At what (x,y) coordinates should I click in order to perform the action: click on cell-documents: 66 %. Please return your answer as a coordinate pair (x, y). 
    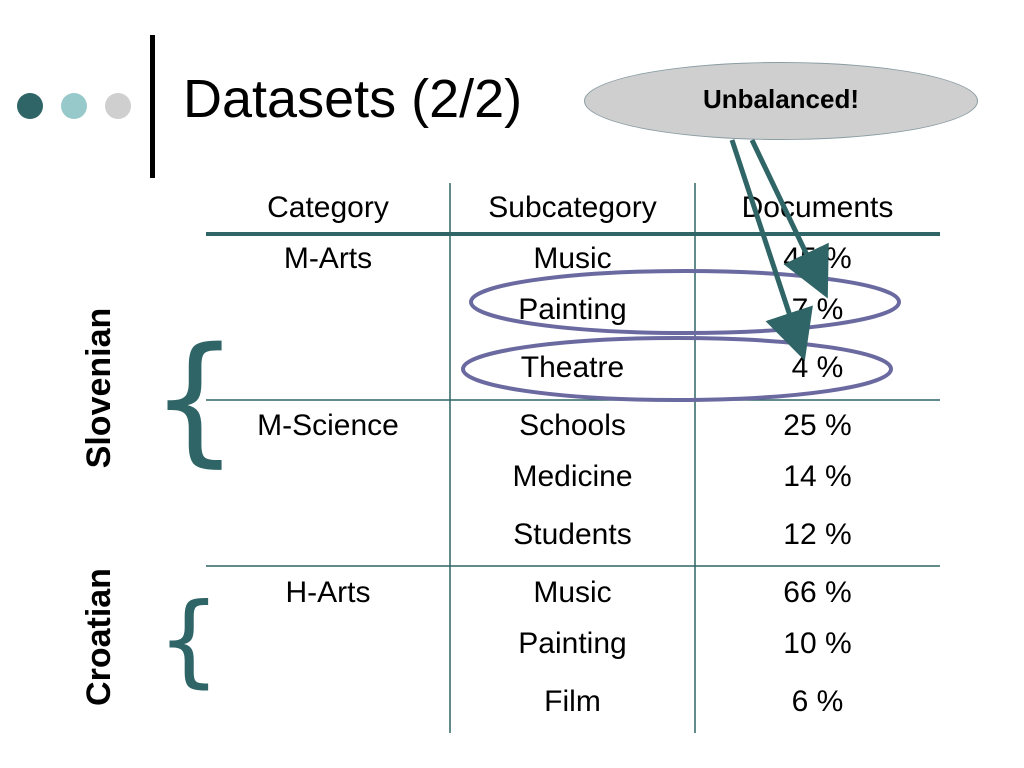
    Looking at the image, I should click on (817, 592).